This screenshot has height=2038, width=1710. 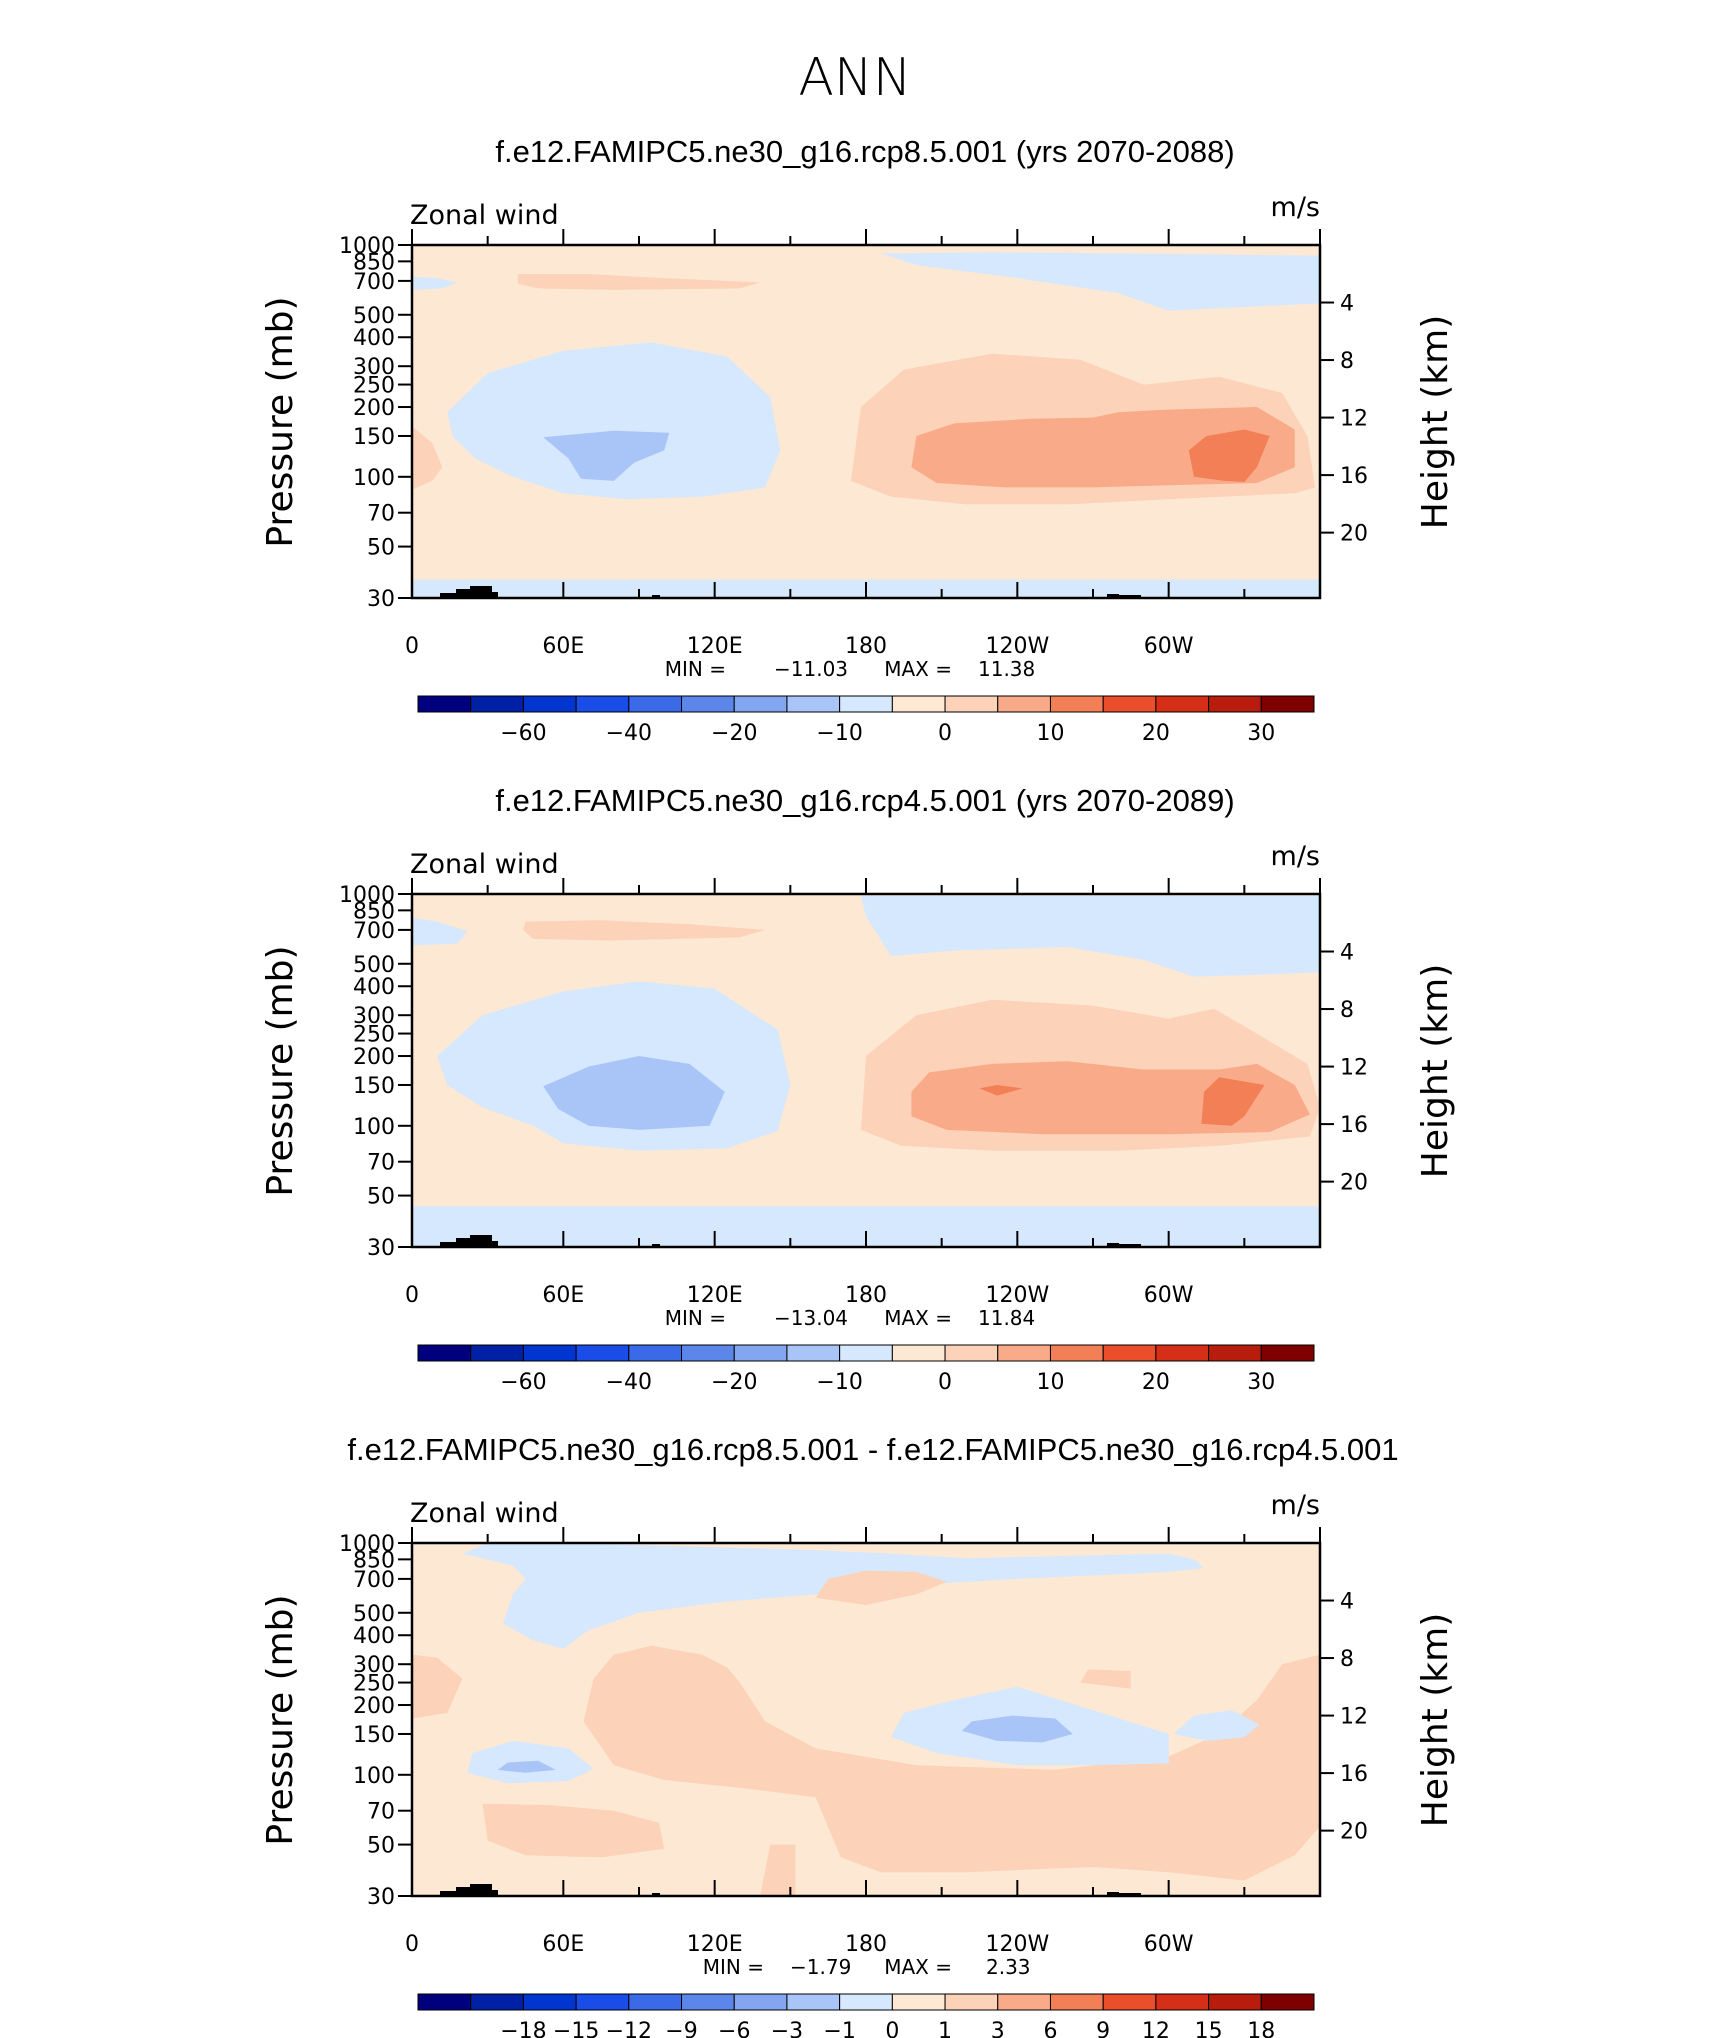 I want to click on y-right-tick-label: 8, so click(x=1347, y=1659).